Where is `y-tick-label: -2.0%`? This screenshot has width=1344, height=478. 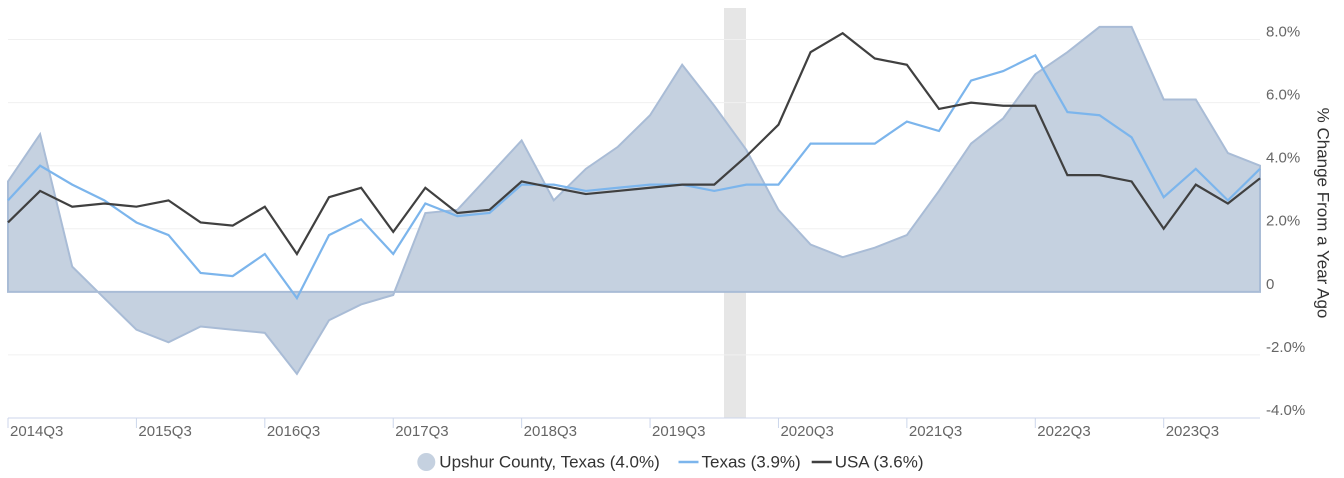 y-tick-label: -2.0% is located at coordinates (1285, 347).